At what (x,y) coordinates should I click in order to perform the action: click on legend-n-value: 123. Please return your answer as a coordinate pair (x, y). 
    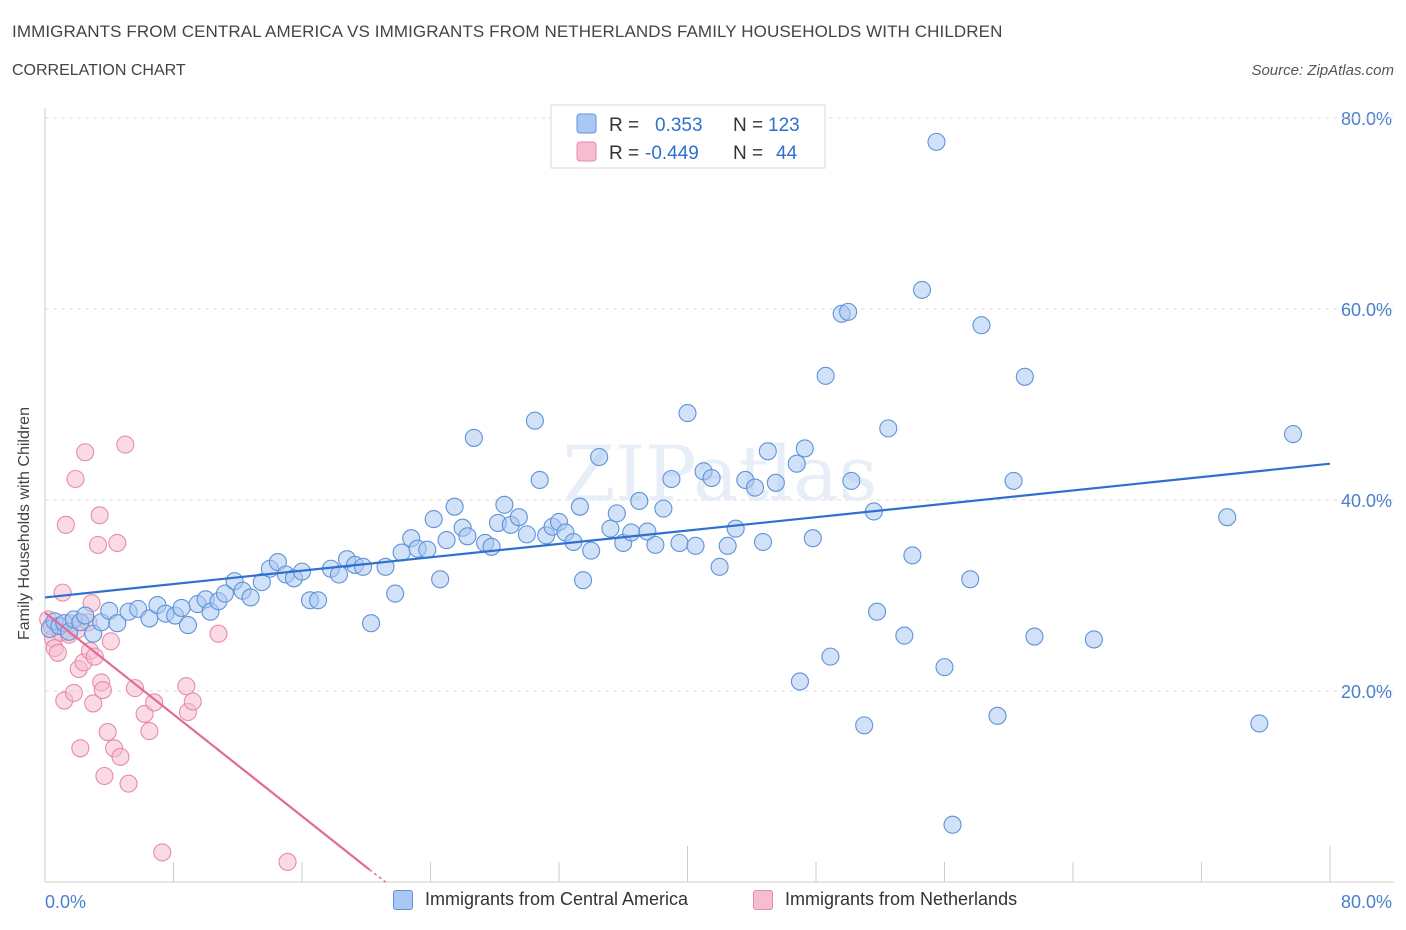
    Looking at the image, I should click on (784, 125).